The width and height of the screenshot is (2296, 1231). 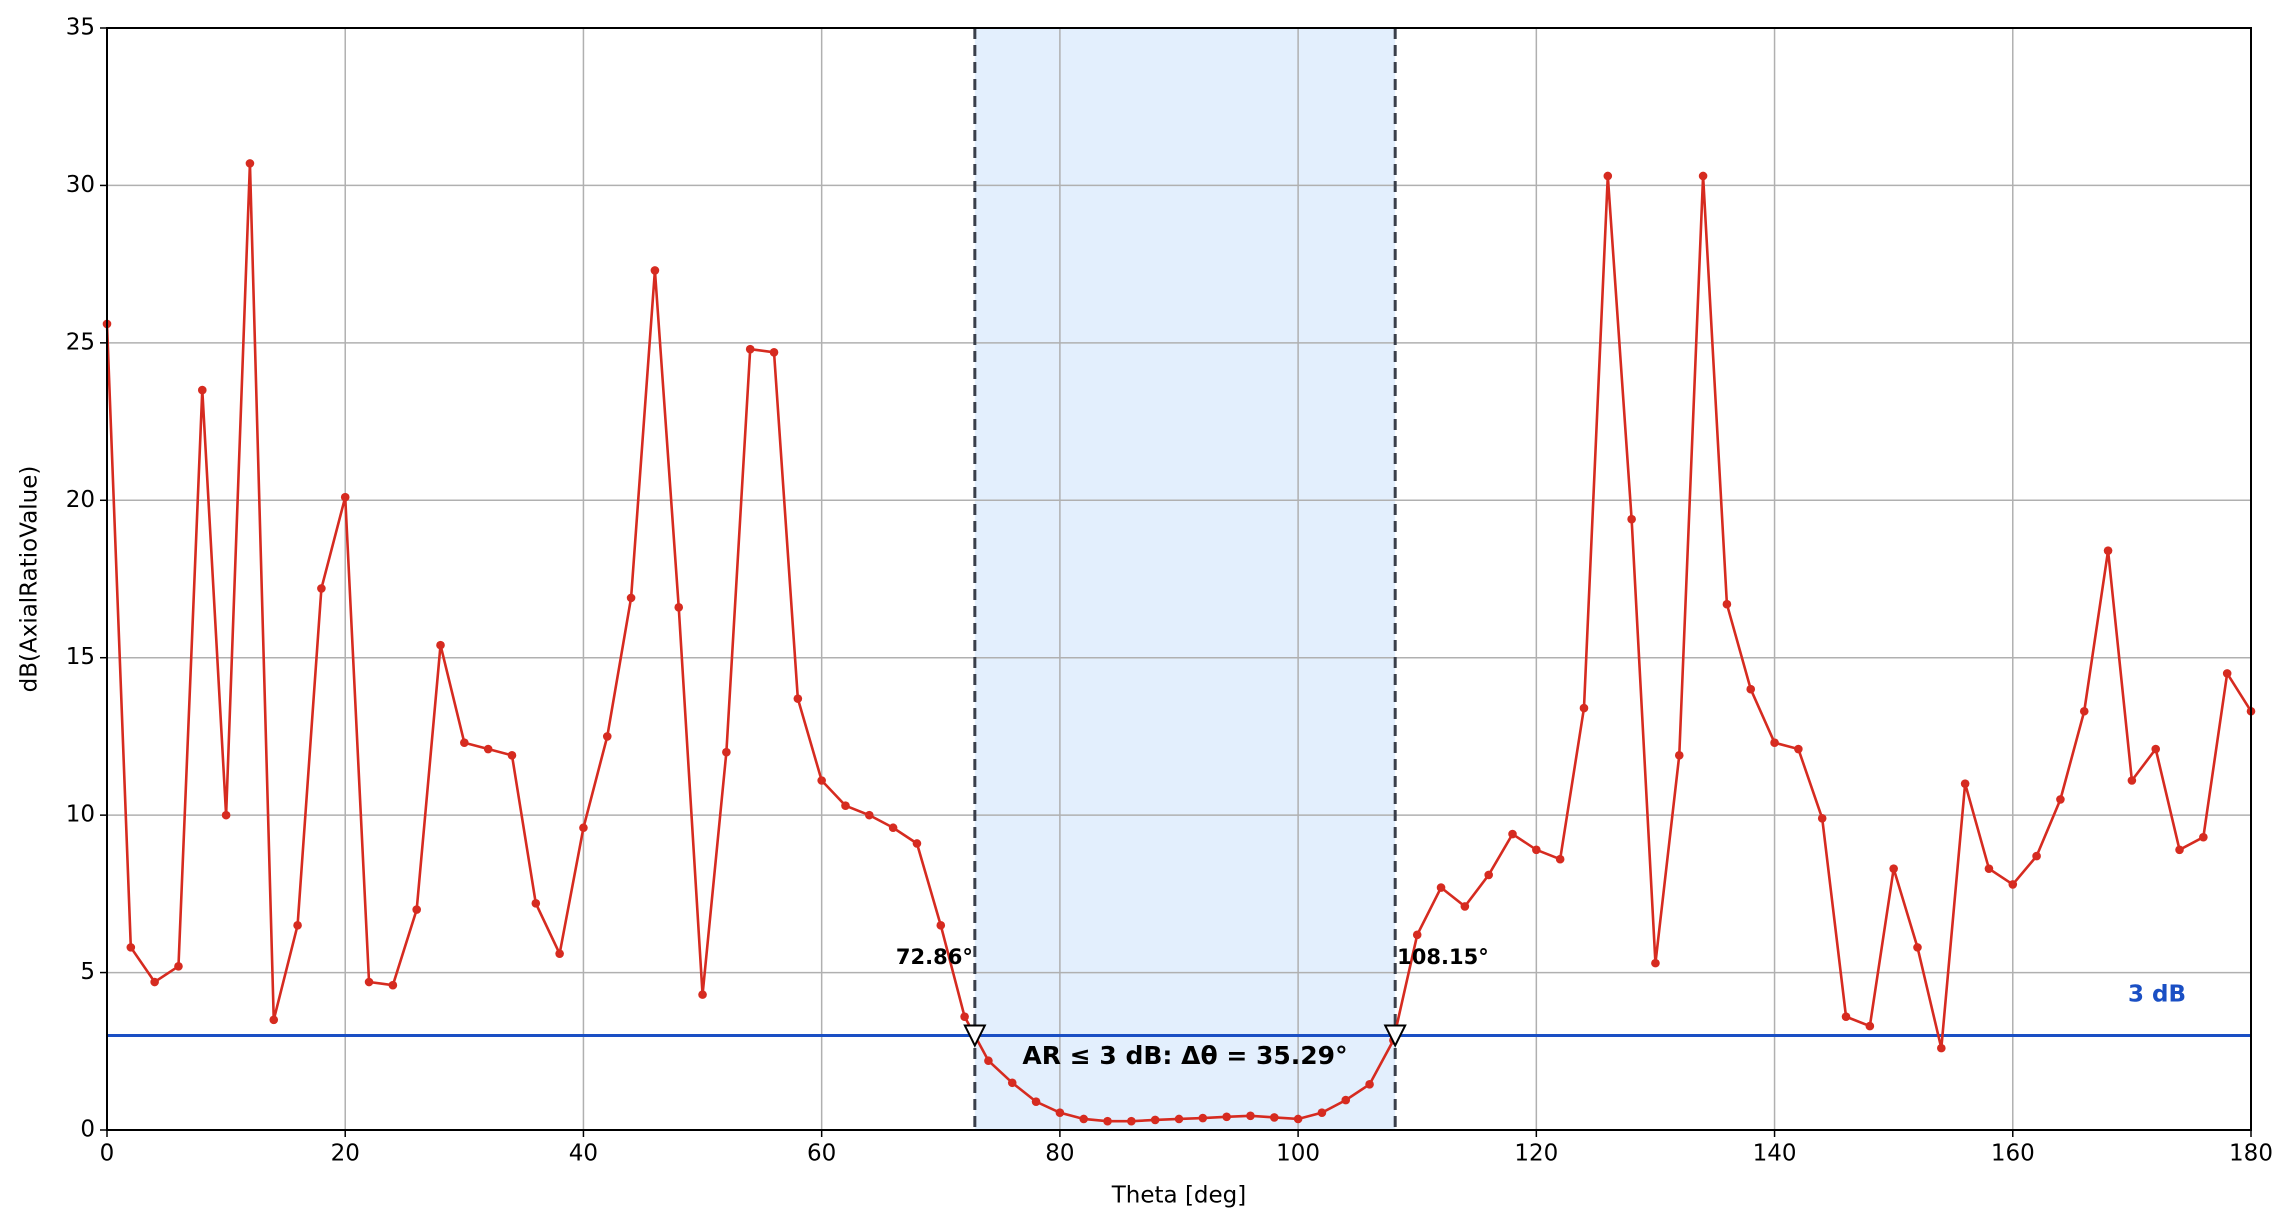 What do you see at coordinates (80, 342) in the screenshot?
I see `y-tick-label: 25` at bounding box center [80, 342].